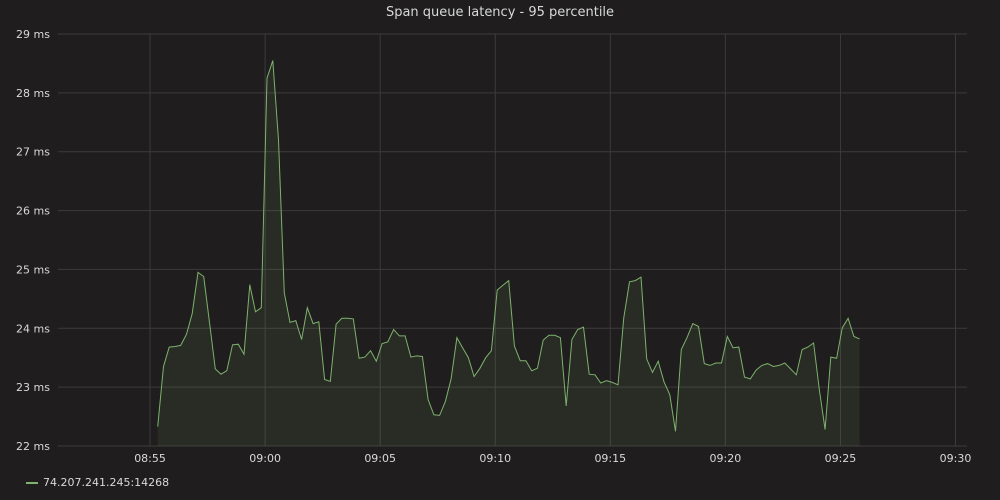 The height and width of the screenshot is (500, 1000). I want to click on x-tick-label: 09:25, so click(841, 458).